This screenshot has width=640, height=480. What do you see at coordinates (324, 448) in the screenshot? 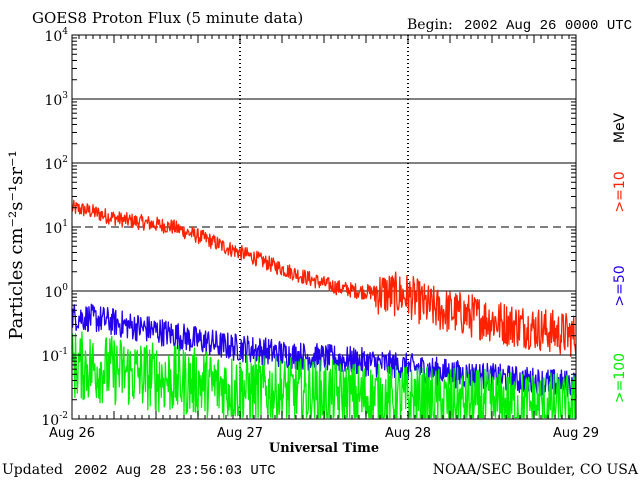
I see `x-axis-label: Universal Time` at bounding box center [324, 448].